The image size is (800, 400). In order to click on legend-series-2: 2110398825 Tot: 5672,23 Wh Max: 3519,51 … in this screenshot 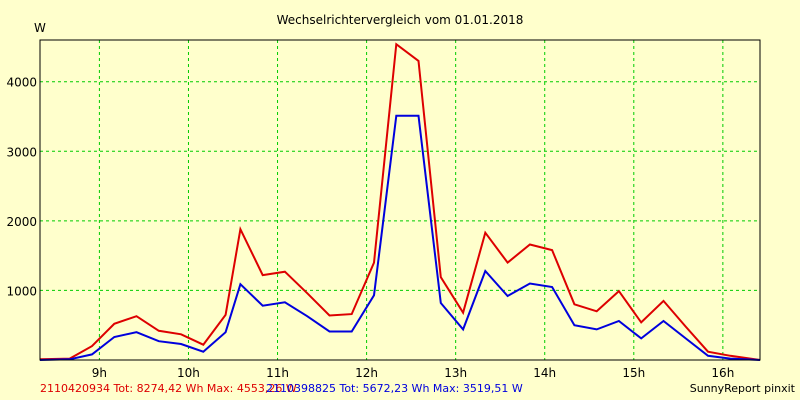, I will do `click(394, 388)`.